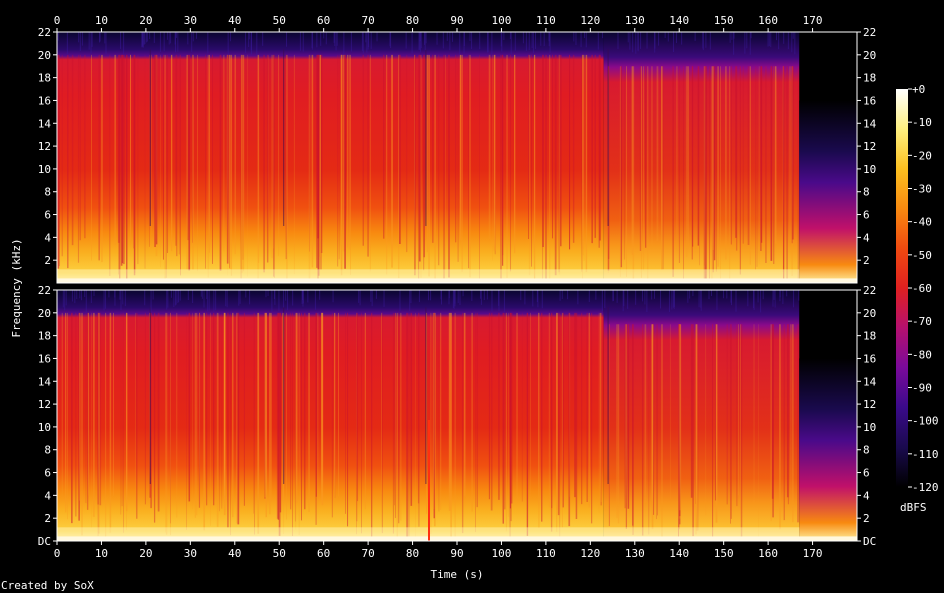 The width and height of the screenshot is (944, 593). Describe the element at coordinates (918, 89) in the screenshot. I see `colorbar-tick-label: +0` at that location.